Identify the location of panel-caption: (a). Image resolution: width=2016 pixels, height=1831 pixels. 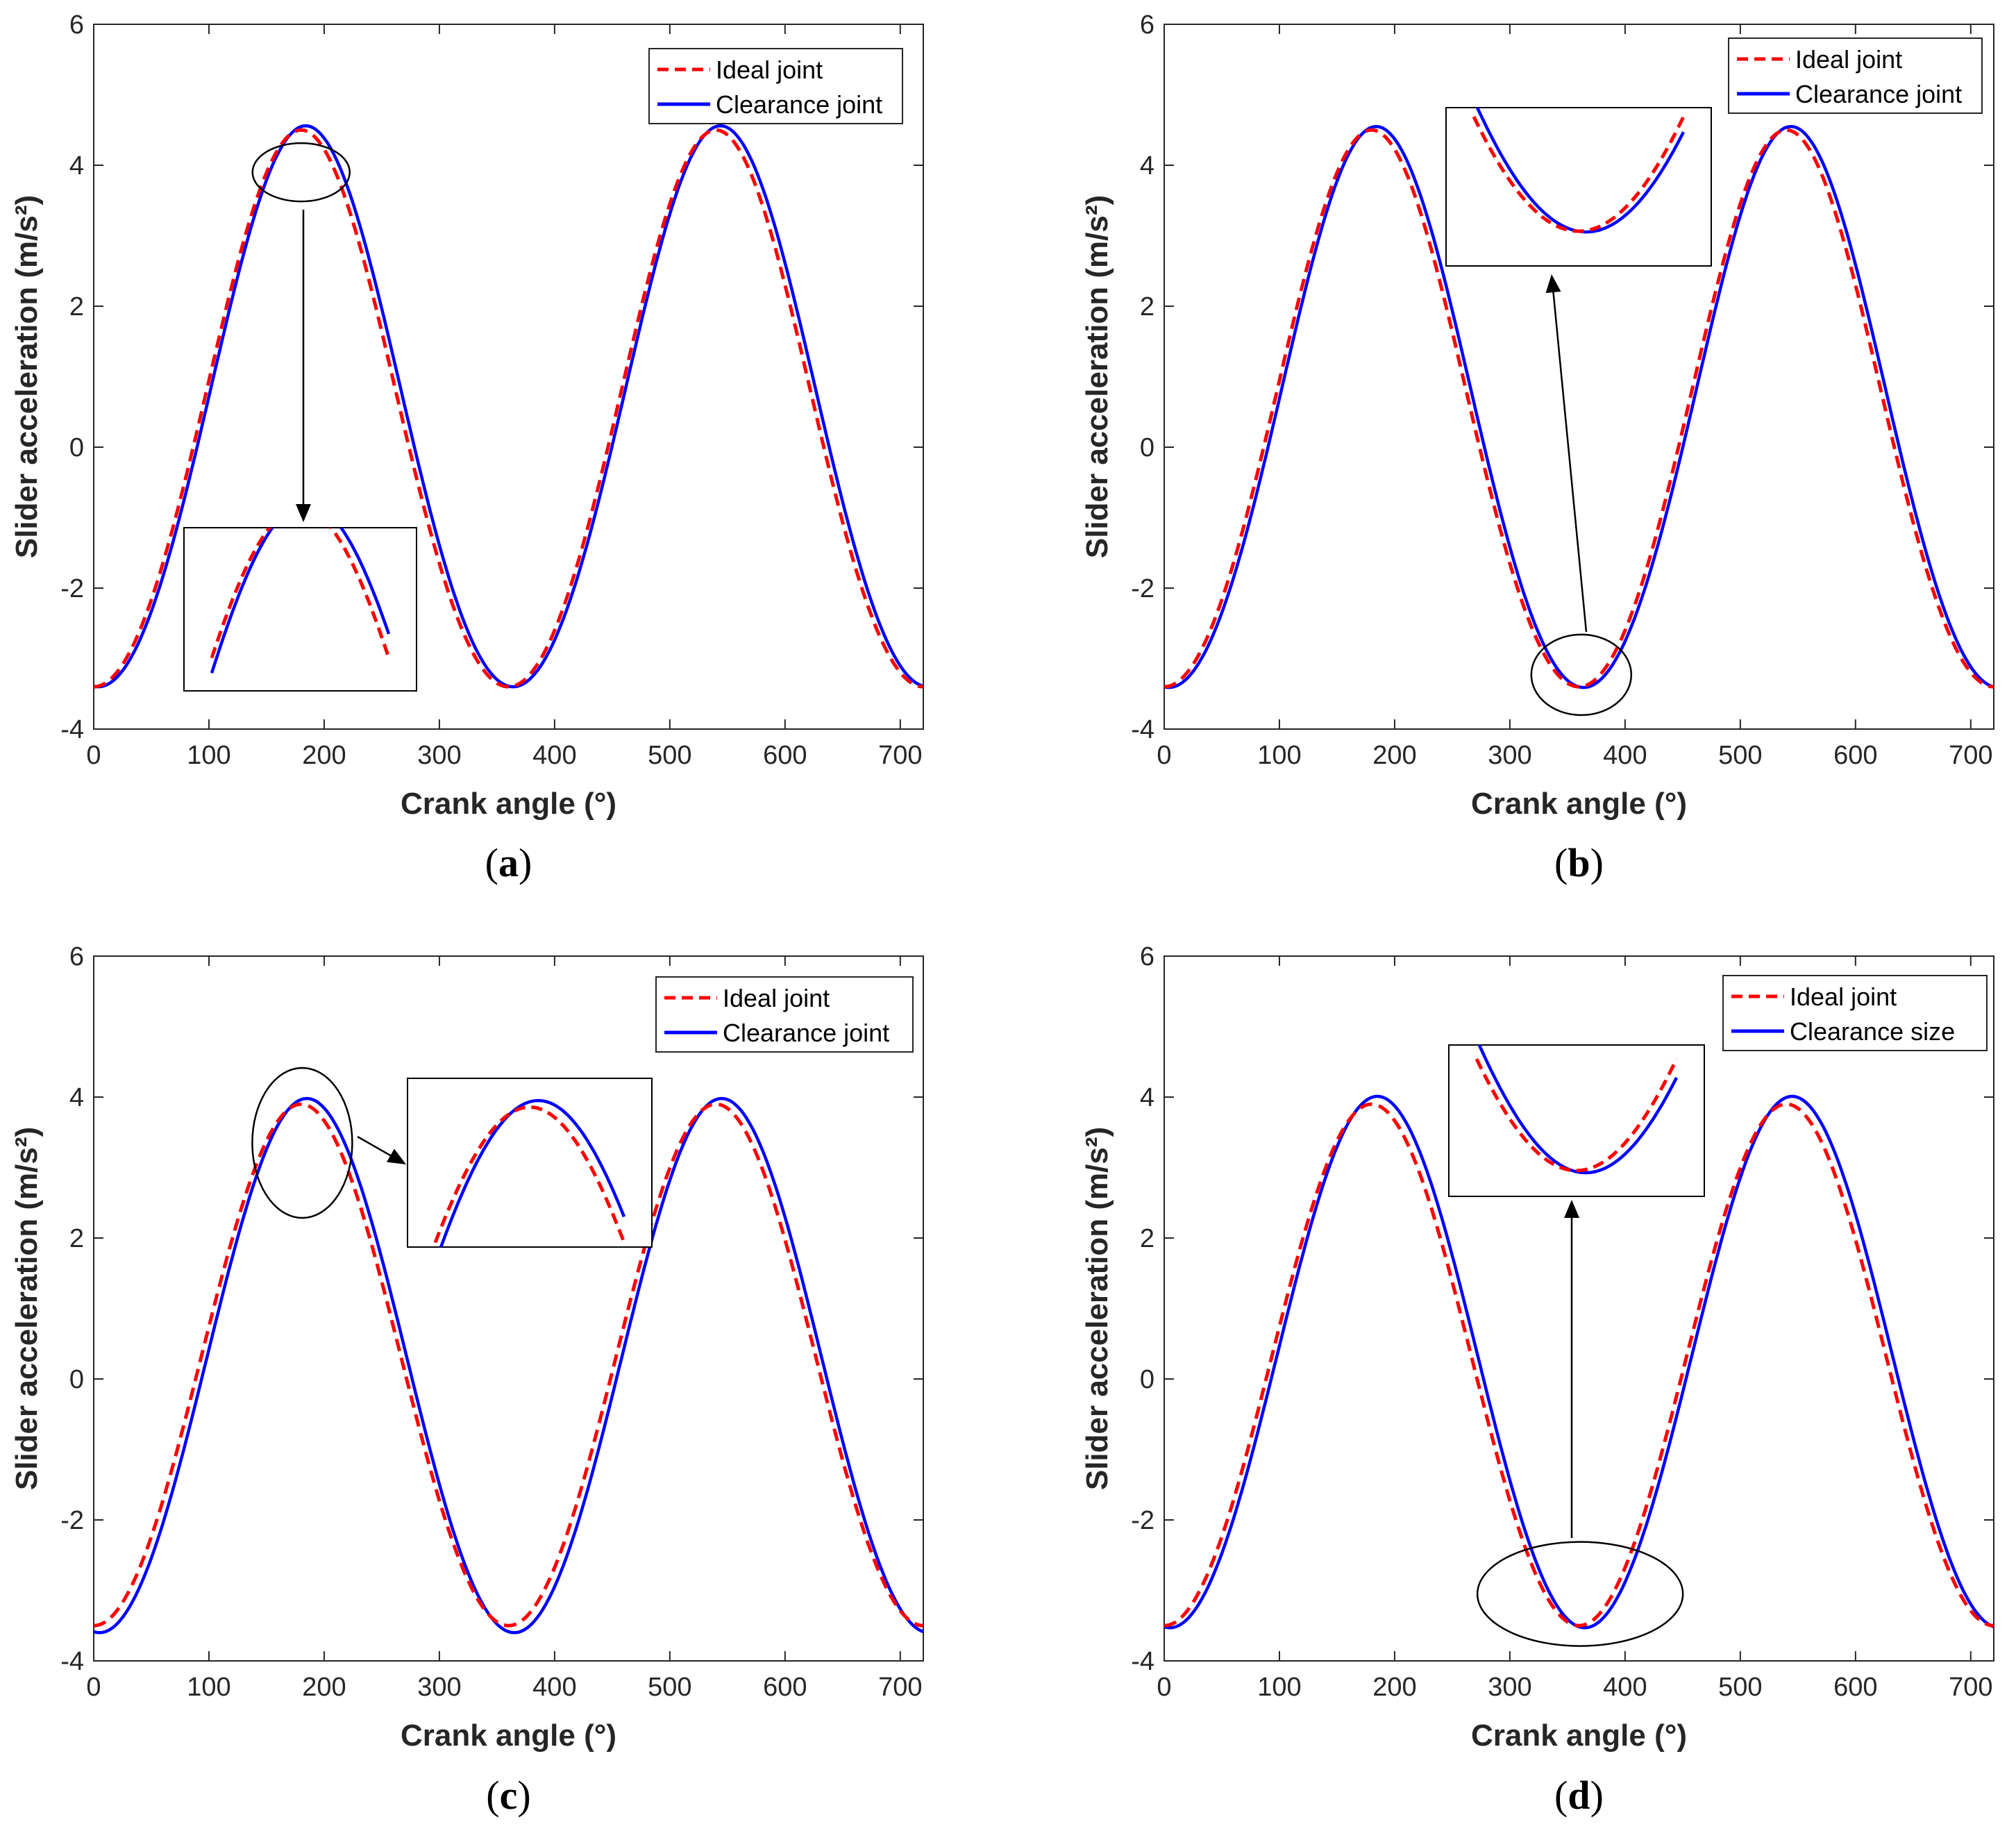
(509, 862).